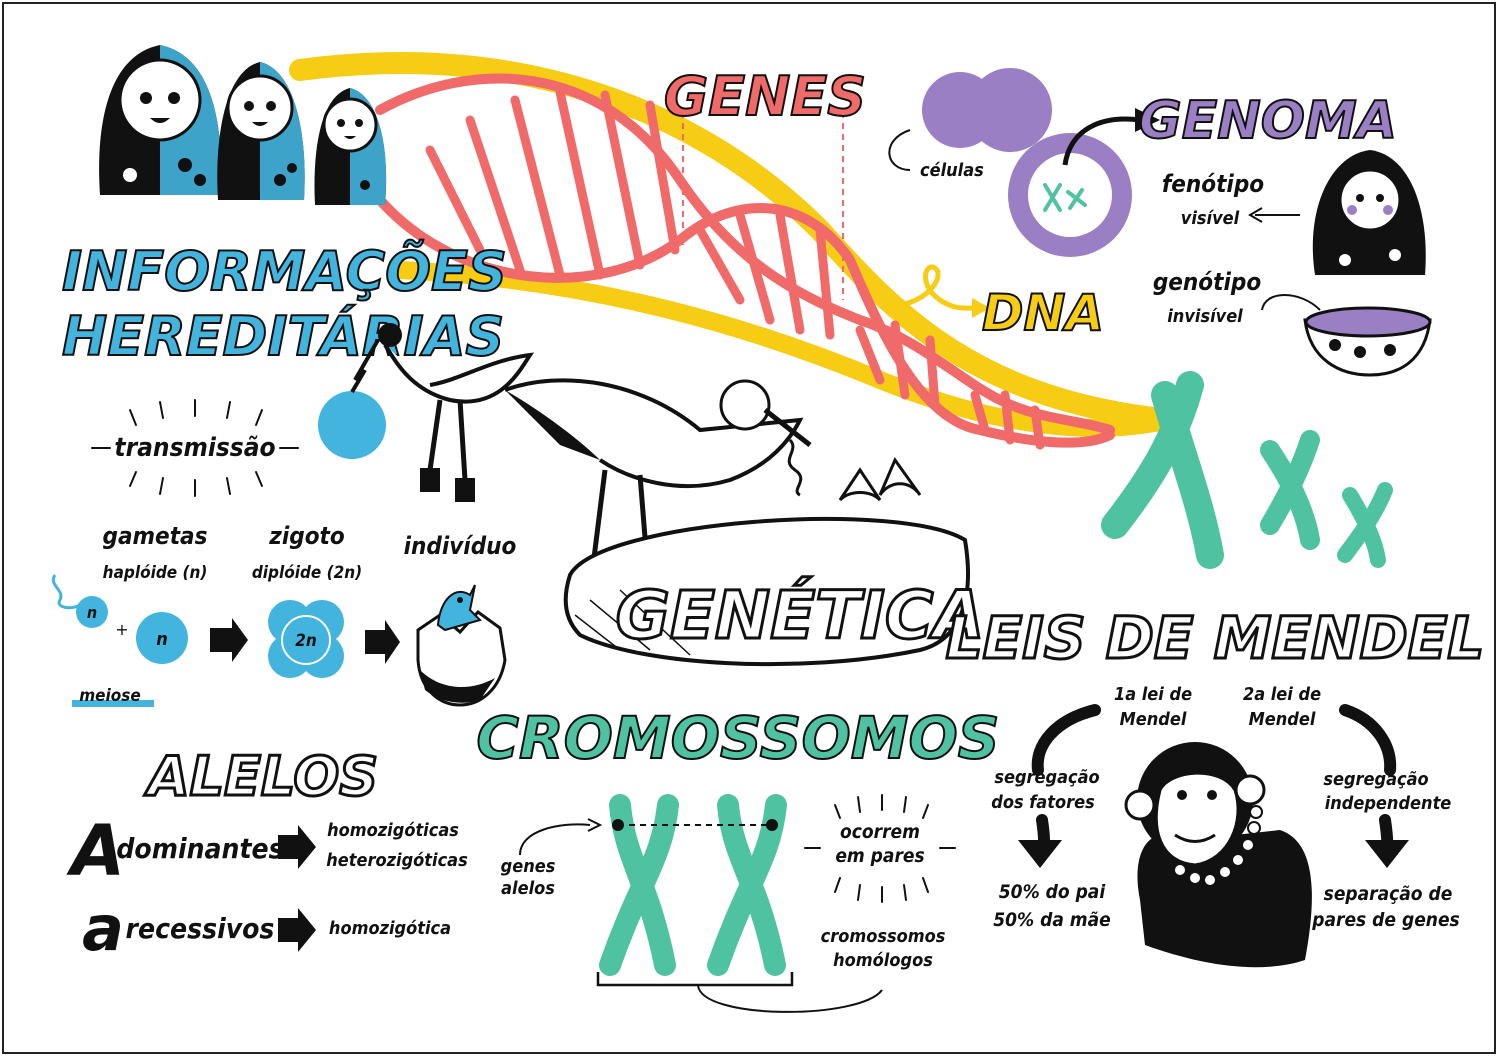 This screenshot has width=1500, height=1058. What do you see at coordinates (772, 825) in the screenshot?
I see `gene-locus-right` at bounding box center [772, 825].